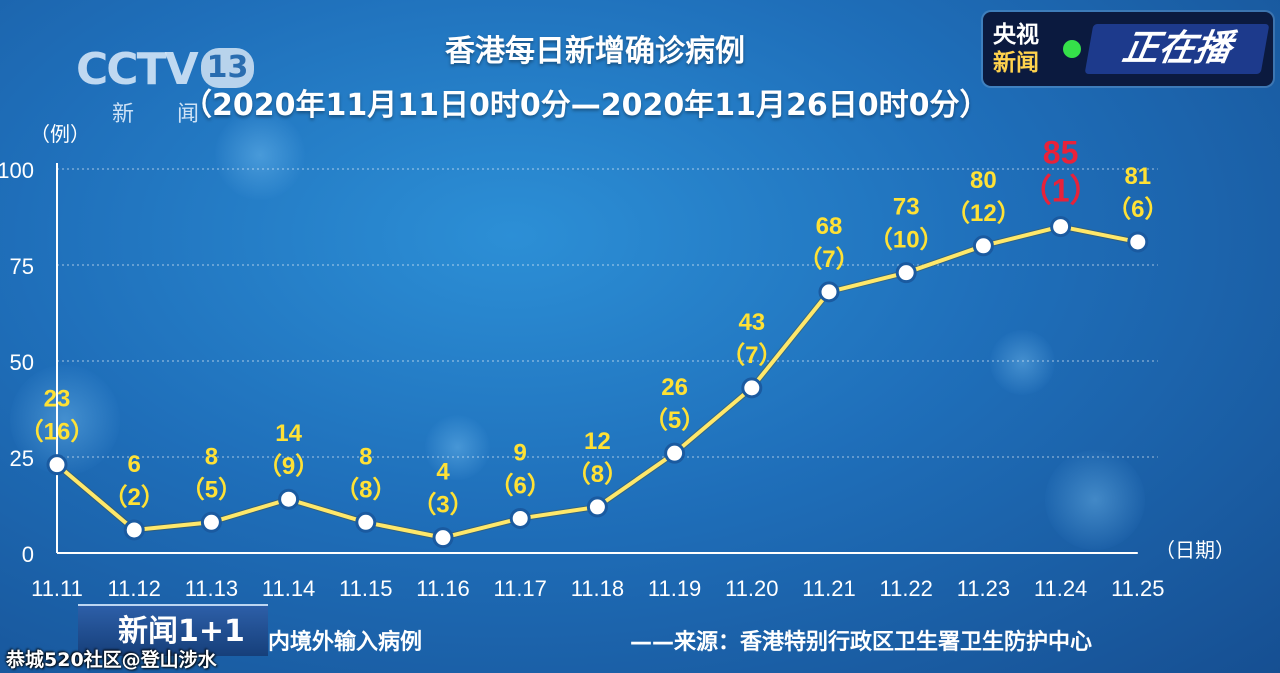  I want to click on data-value-label: 12, so click(597, 441).